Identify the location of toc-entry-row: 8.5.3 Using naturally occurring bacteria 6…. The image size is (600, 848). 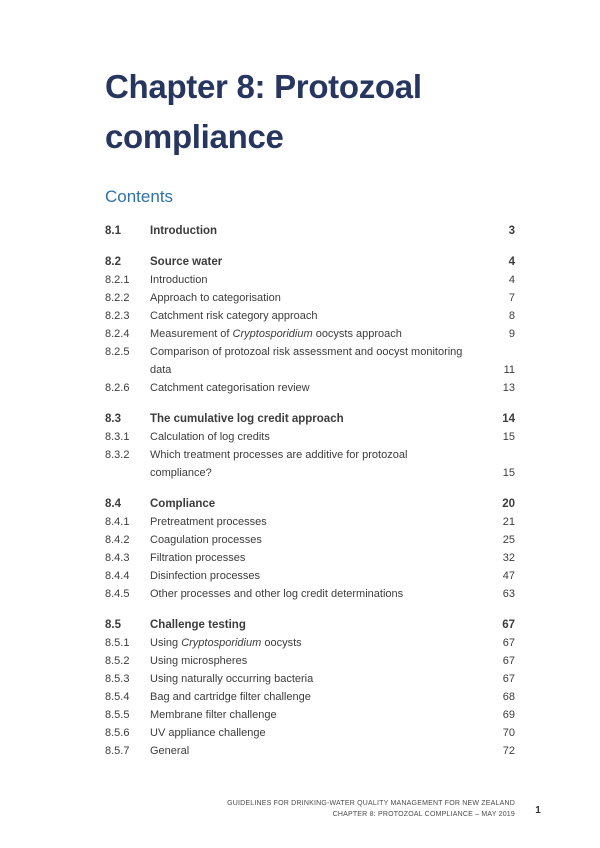
(310, 679).